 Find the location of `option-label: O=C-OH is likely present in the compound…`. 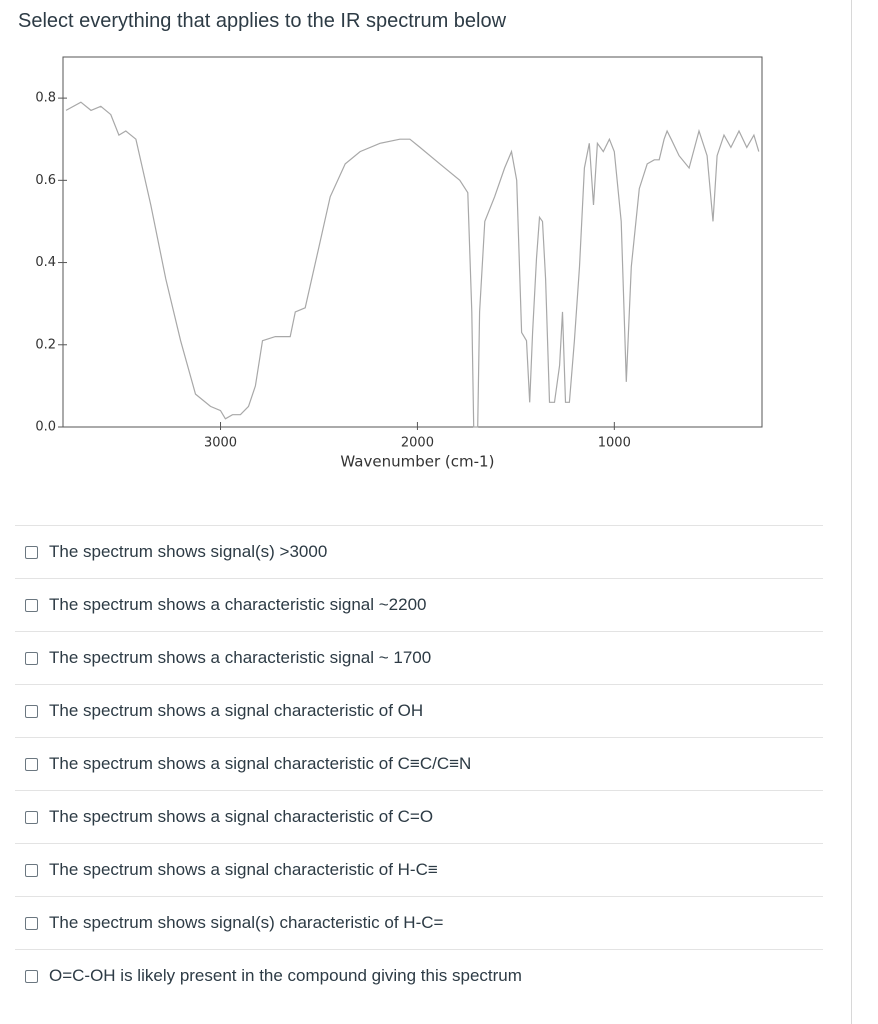

option-label: O=C-OH is likely present in the compound… is located at coordinates (285, 975).